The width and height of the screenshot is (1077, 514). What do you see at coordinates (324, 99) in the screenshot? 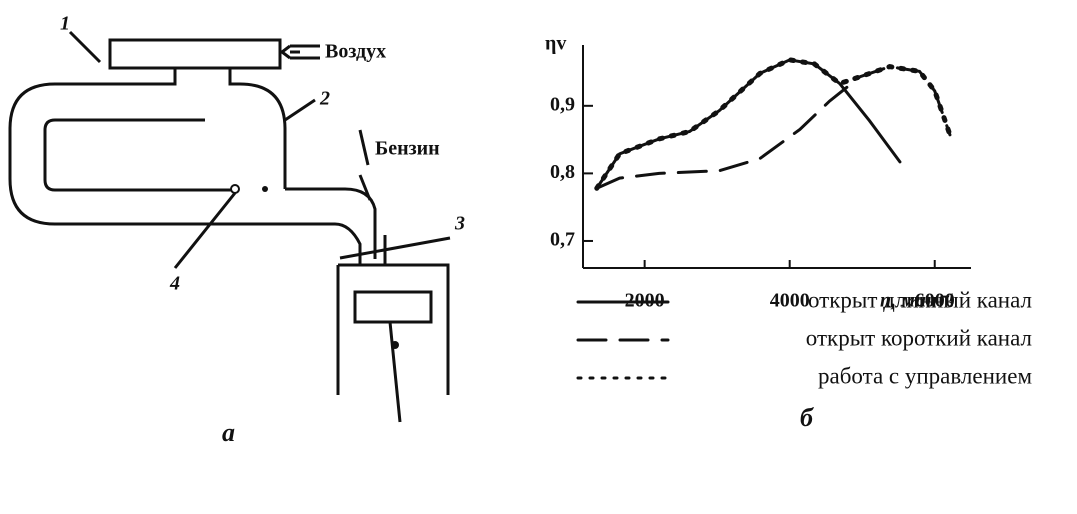
I see `label-2: 2` at bounding box center [324, 99].